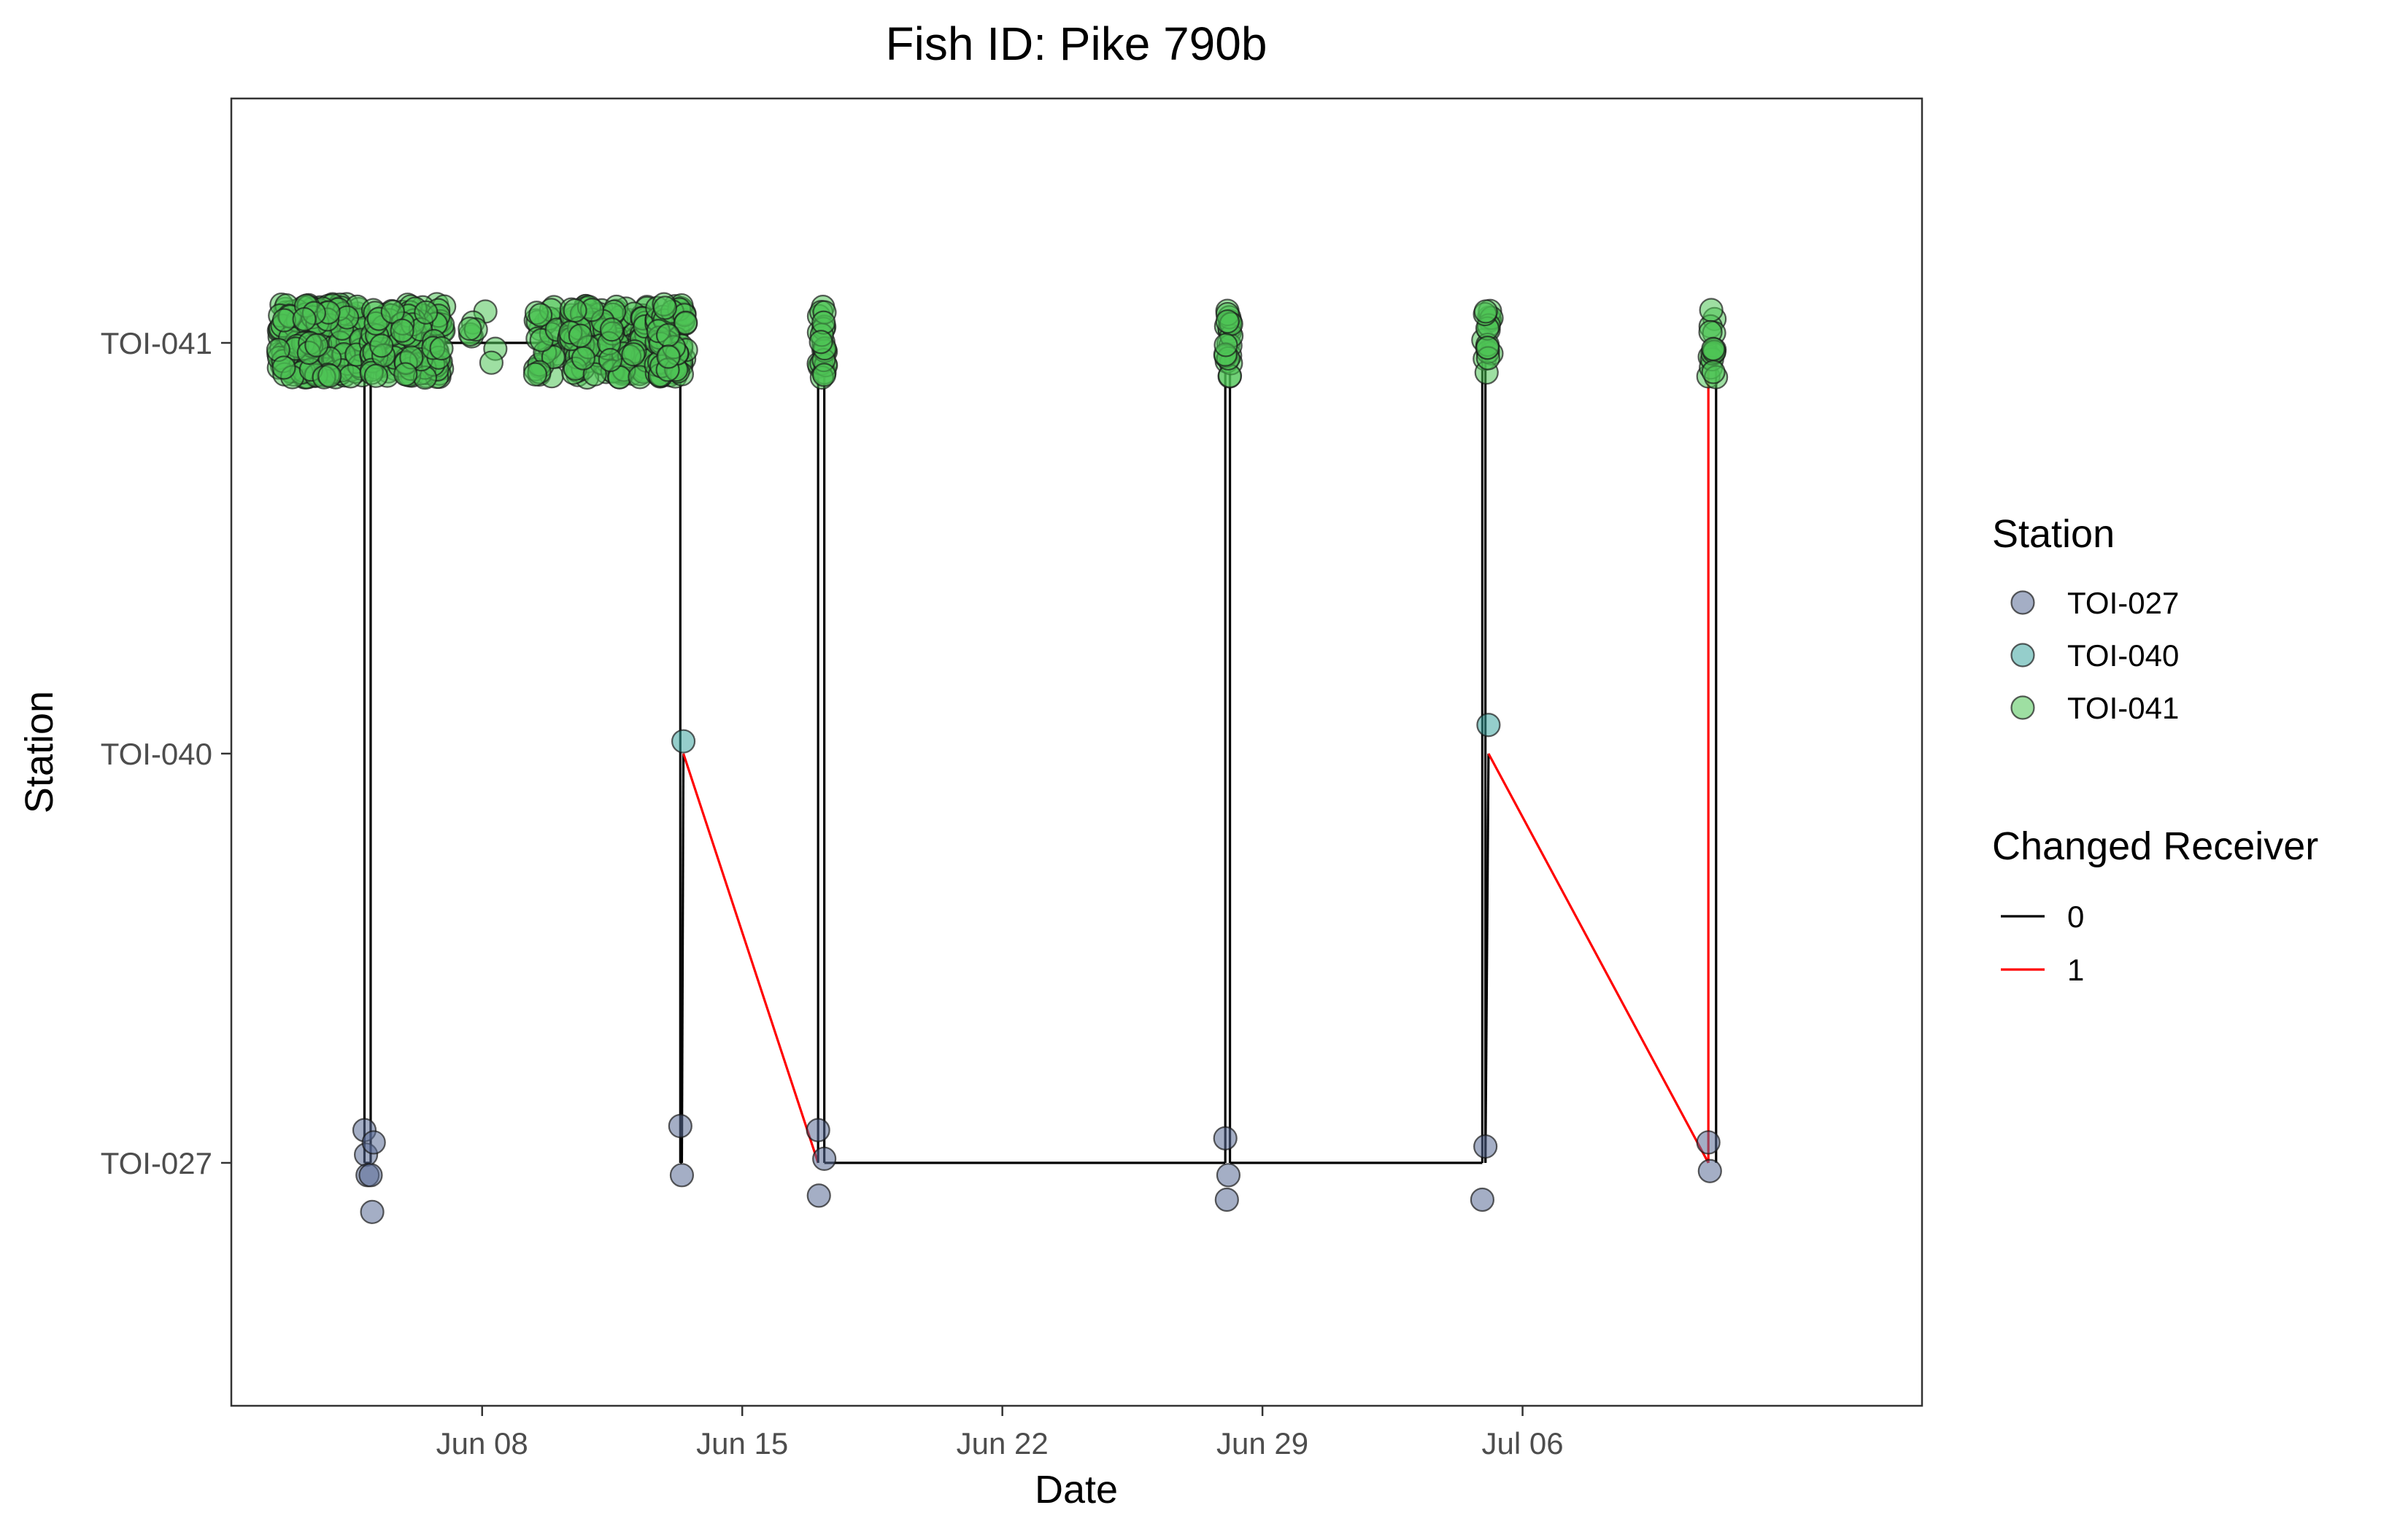  I want to click on y-tick-label: TOI-027, so click(156, 1163).